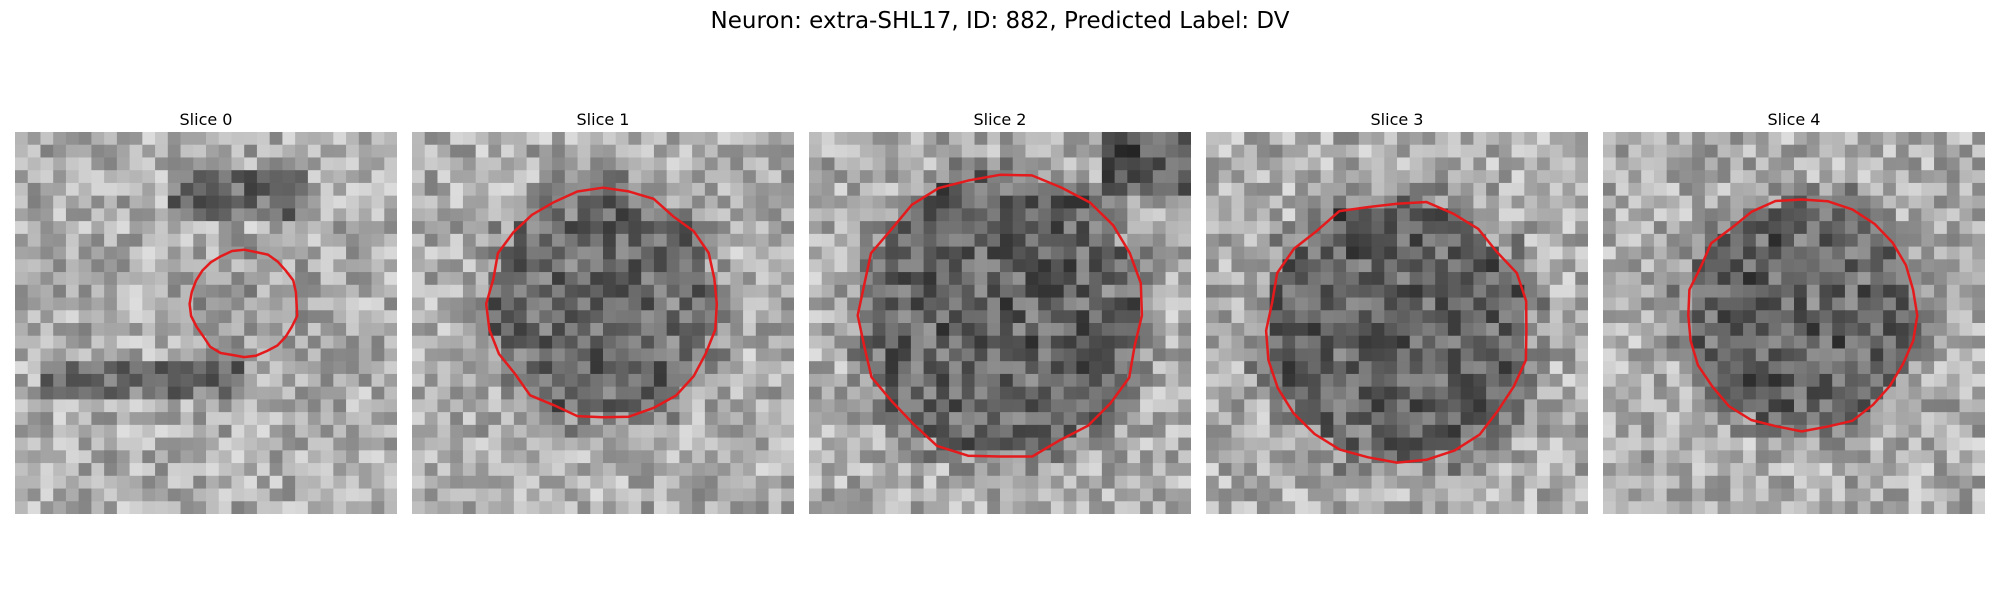  Describe the element at coordinates (1397, 119) in the screenshot. I see `slice-title: Slice 3` at that location.